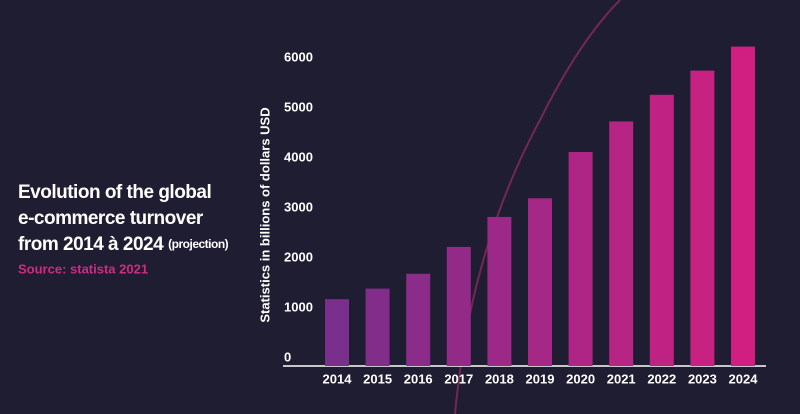 Image resolution: width=800 pixels, height=414 pixels. Describe the element at coordinates (198, 244) in the screenshot. I see `title-note: (projection)` at that location.